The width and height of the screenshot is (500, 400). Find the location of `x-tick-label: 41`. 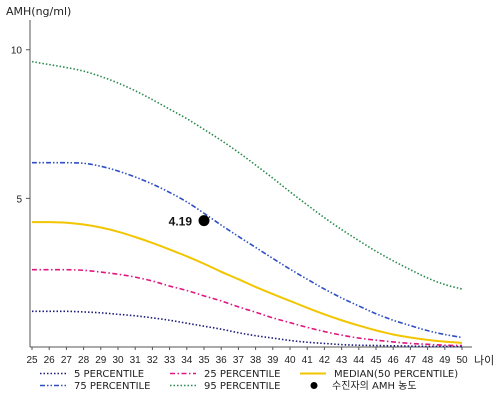

x-tick-label: 41 is located at coordinates (308, 360).